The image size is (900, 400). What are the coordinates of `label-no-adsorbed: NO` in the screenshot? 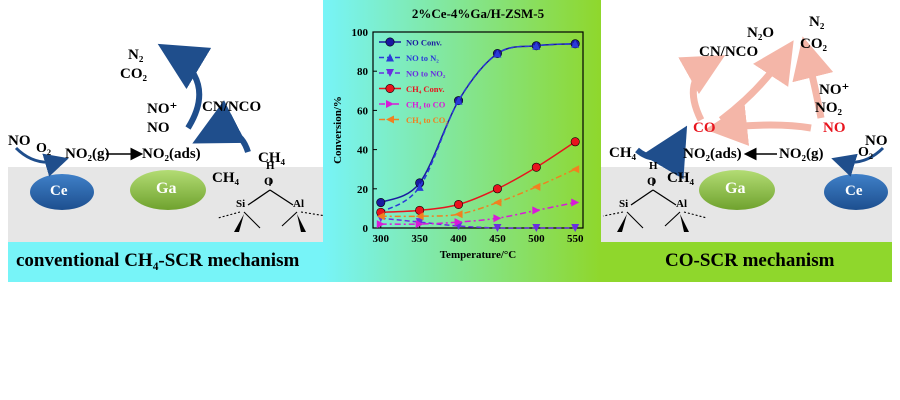 It's located at (158, 128).